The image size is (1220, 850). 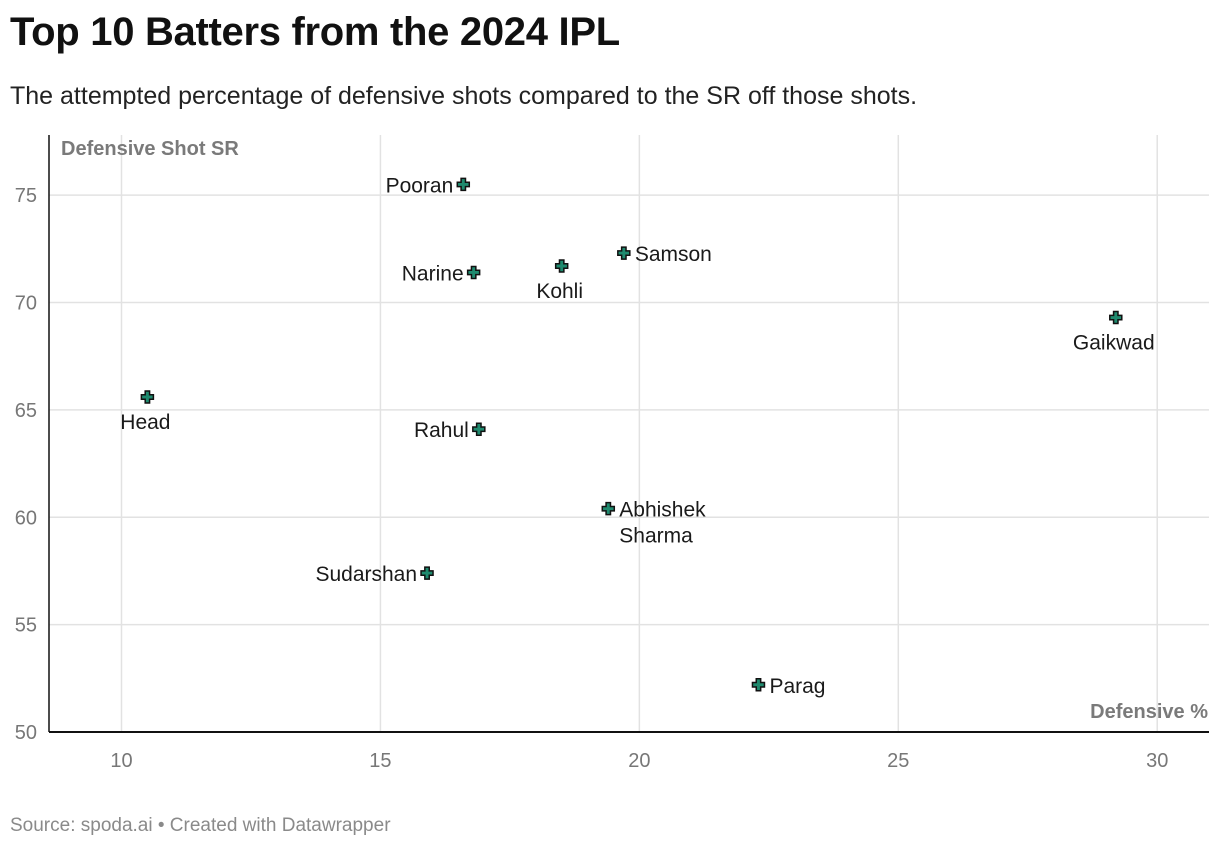 I want to click on y-tick-label: 55, so click(x=26, y=626).